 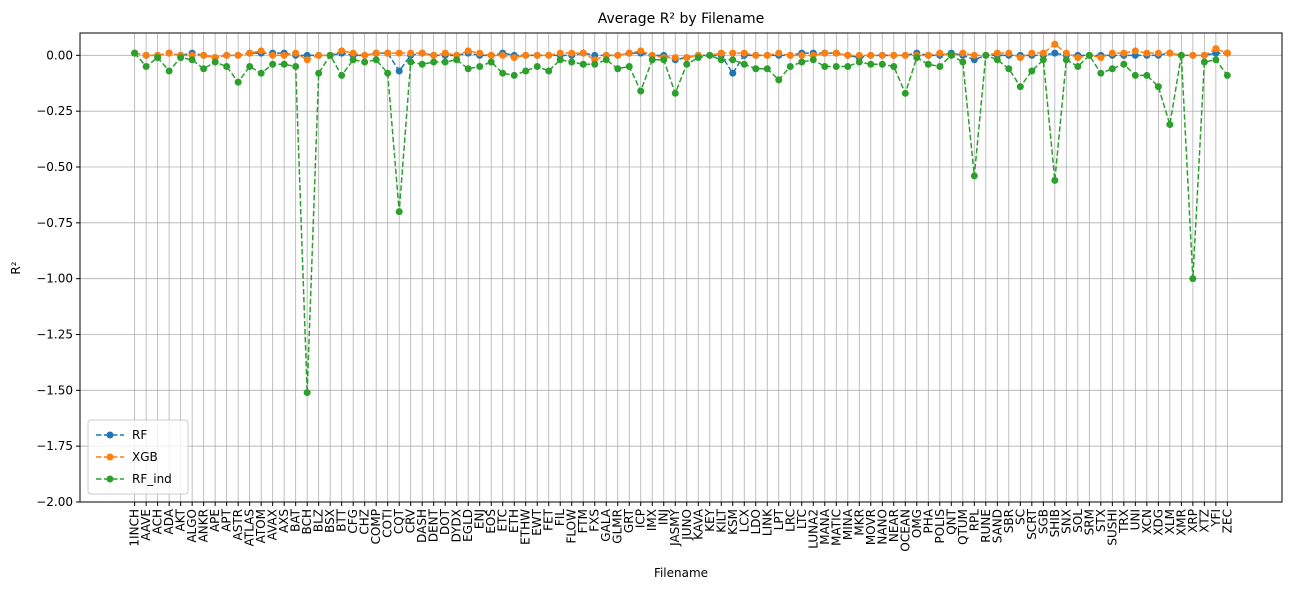 I want to click on x-tick-label: XCN, so click(x=1147, y=521).